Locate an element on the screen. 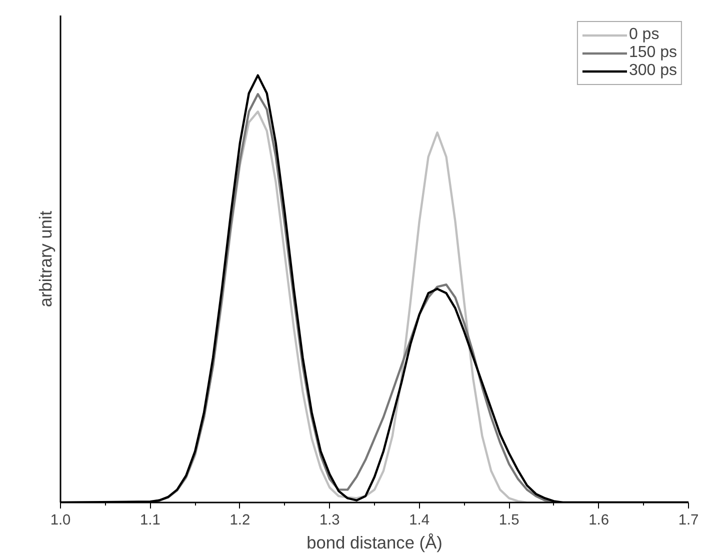  x-tick-label: 1.0 is located at coordinates (60, 520).